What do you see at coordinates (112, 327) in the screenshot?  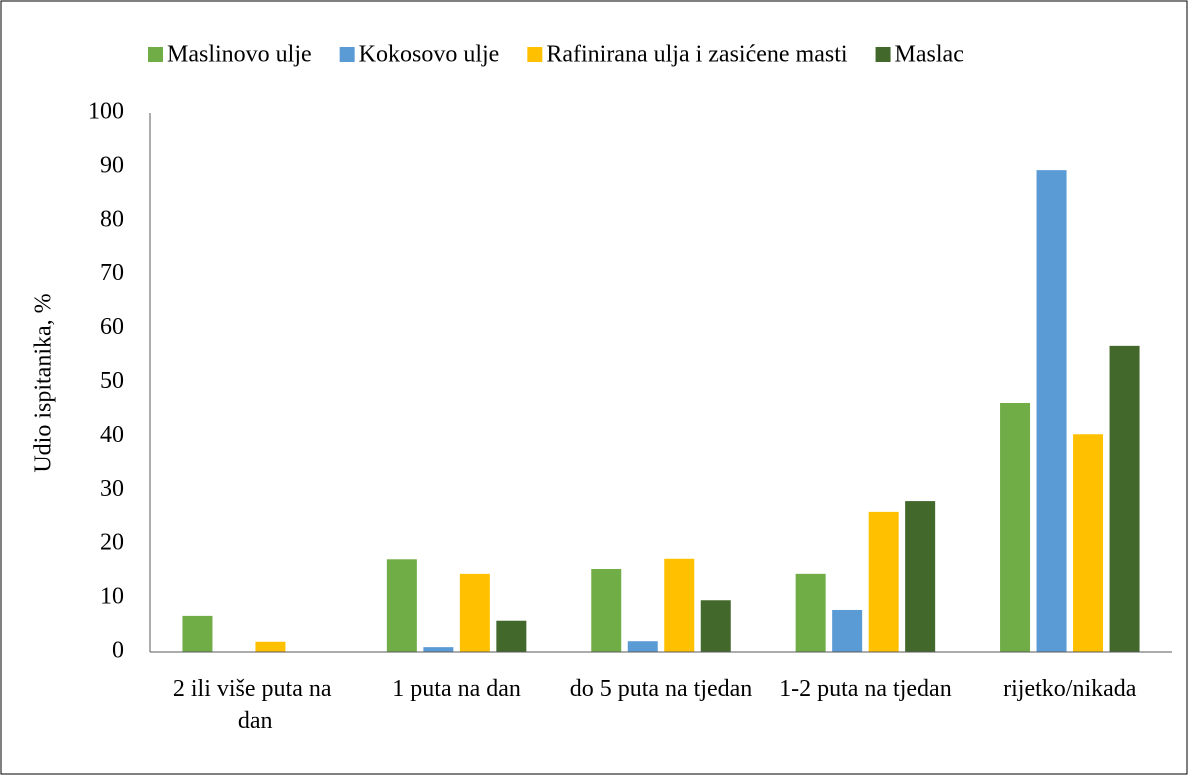 I see `y-tick-label: 60` at bounding box center [112, 327].